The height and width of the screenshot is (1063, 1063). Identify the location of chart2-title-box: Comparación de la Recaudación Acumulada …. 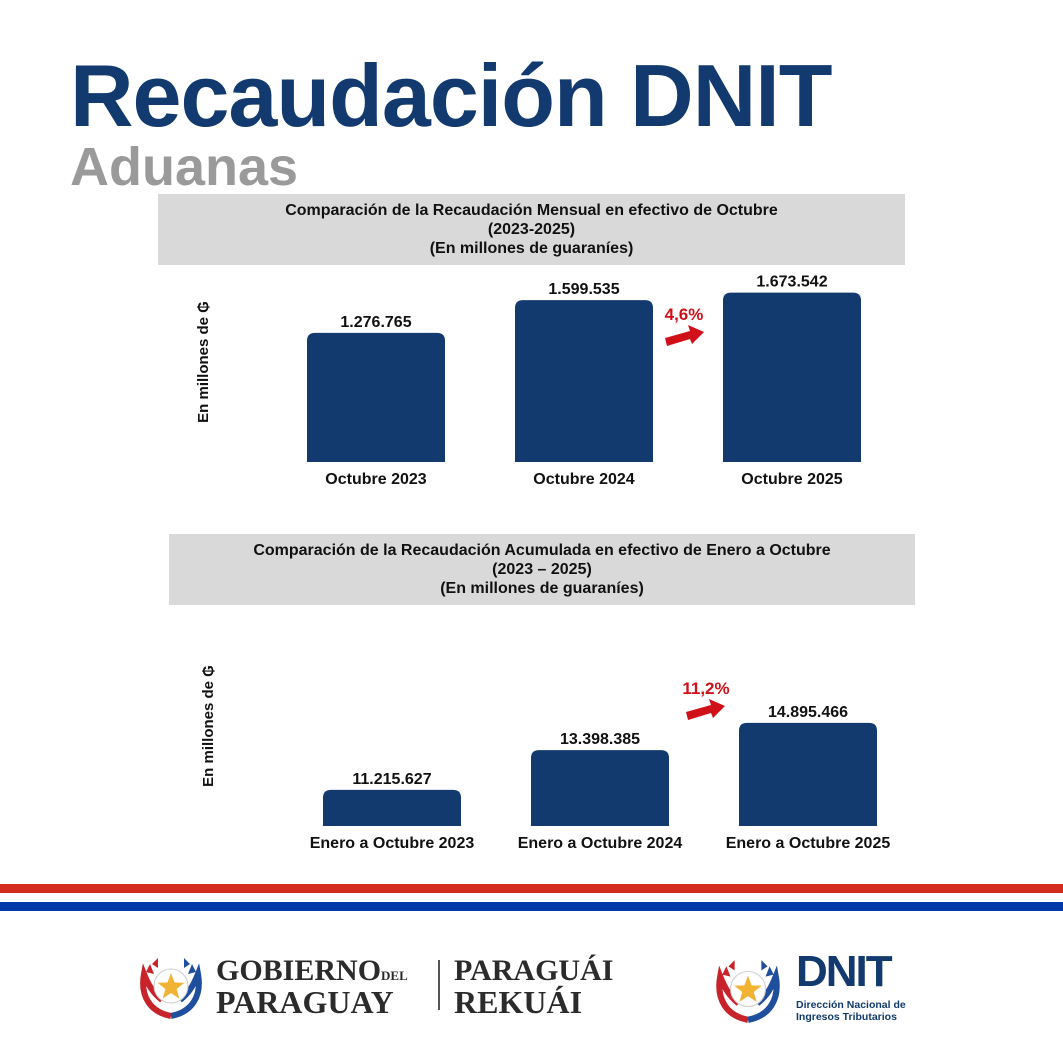
(542, 569).